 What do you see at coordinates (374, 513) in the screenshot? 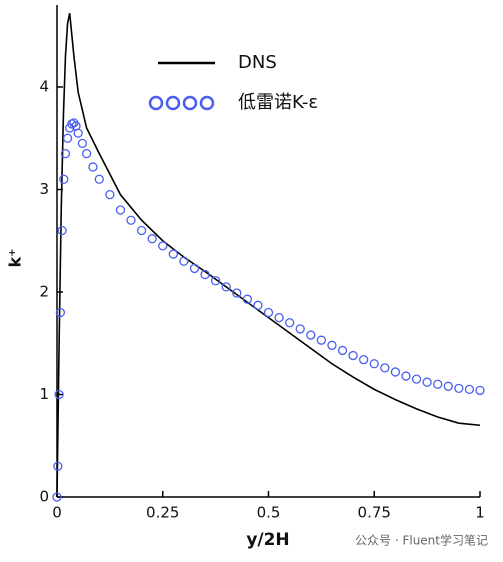
I see `x-tick-label: 0.75` at bounding box center [374, 513].